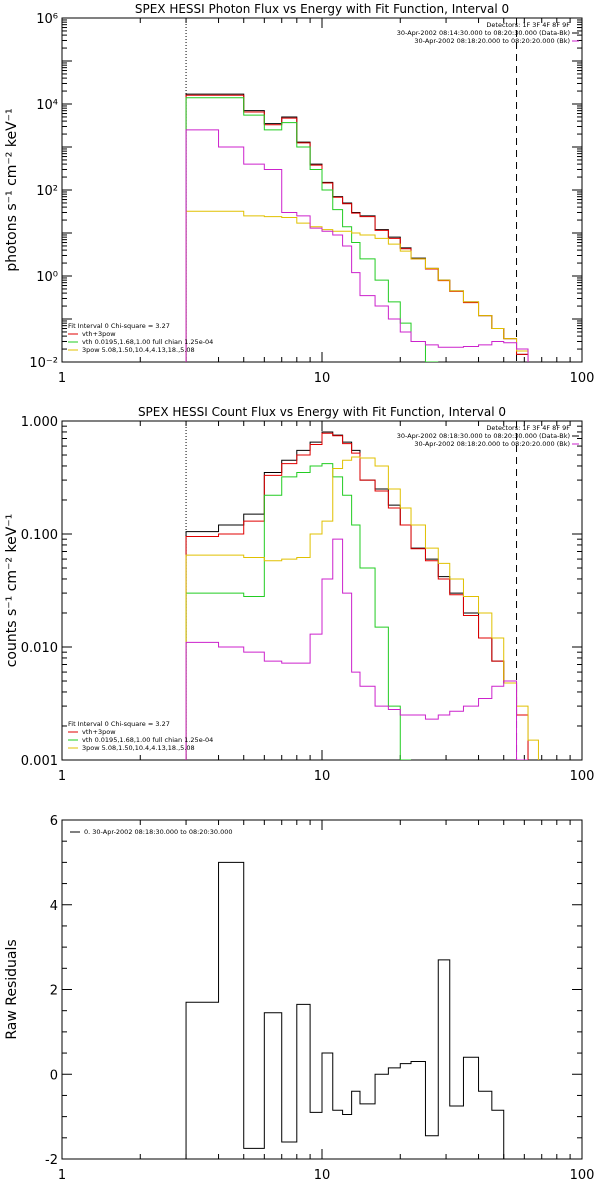  I want to click on y-tick-label: 10², so click(47, 191).